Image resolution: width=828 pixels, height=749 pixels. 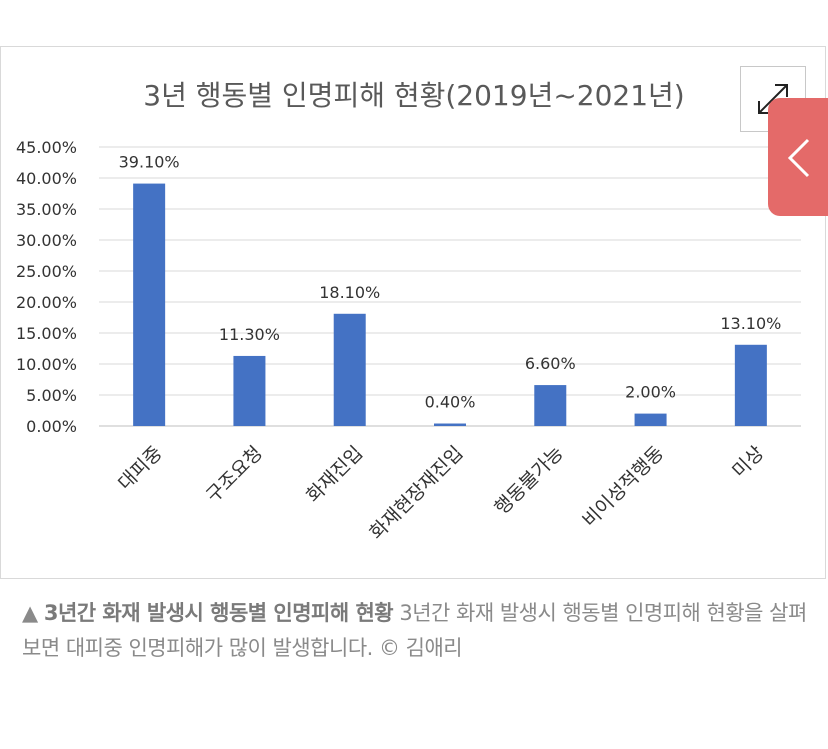 What do you see at coordinates (46, 302) in the screenshot?
I see `y-tick-label: 20.00%` at bounding box center [46, 302].